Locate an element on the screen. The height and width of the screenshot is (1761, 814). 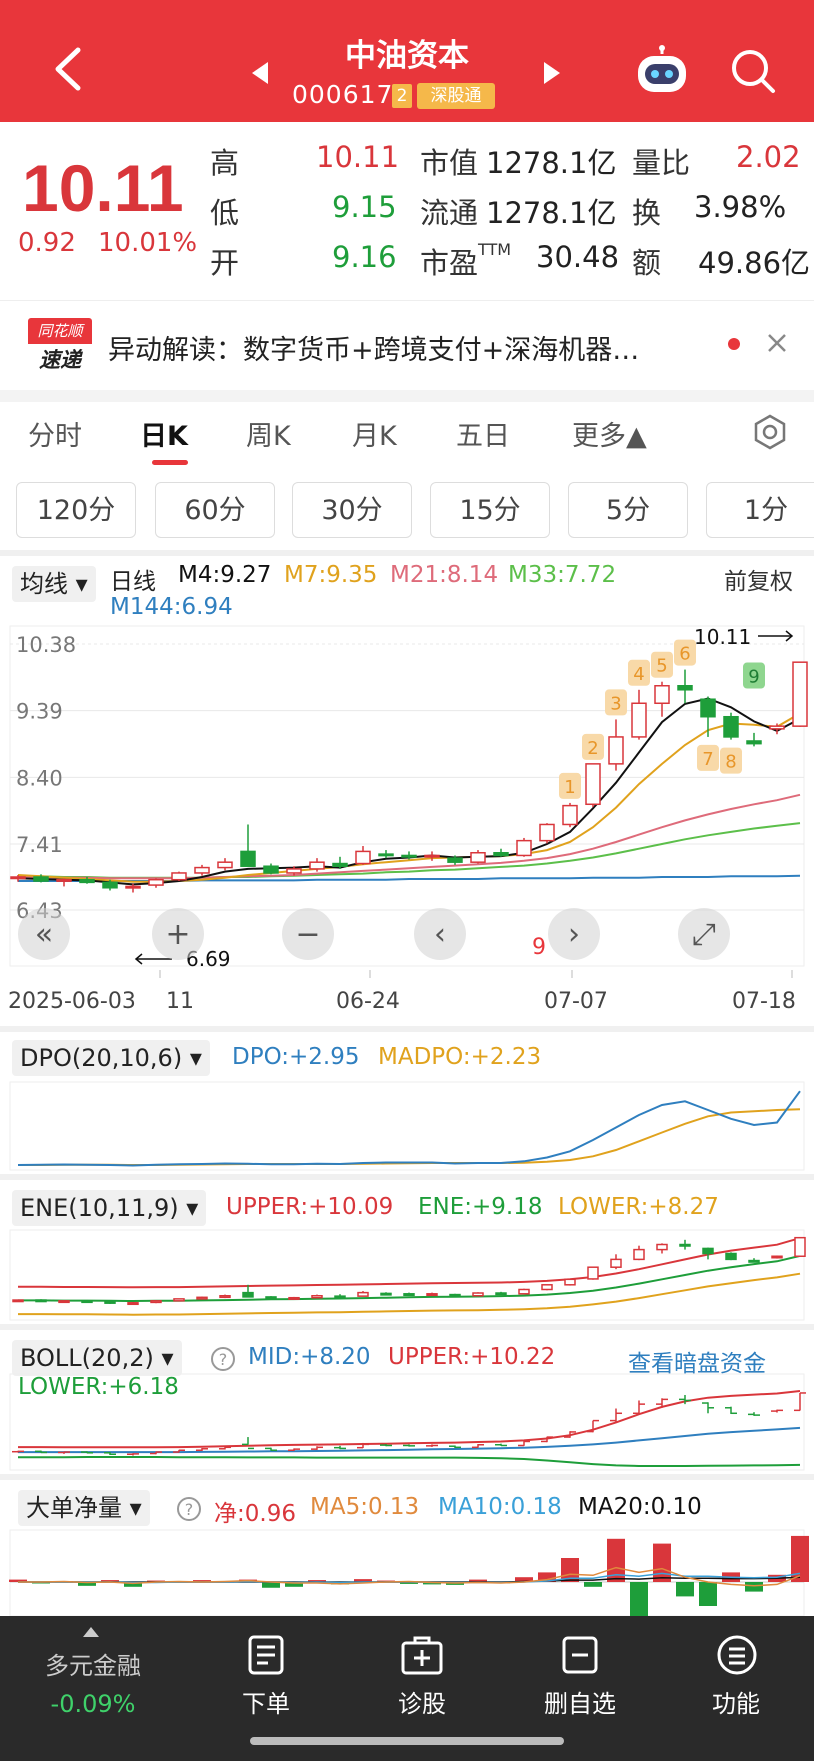
period-1min: 1分 is located at coordinates (760, 510).